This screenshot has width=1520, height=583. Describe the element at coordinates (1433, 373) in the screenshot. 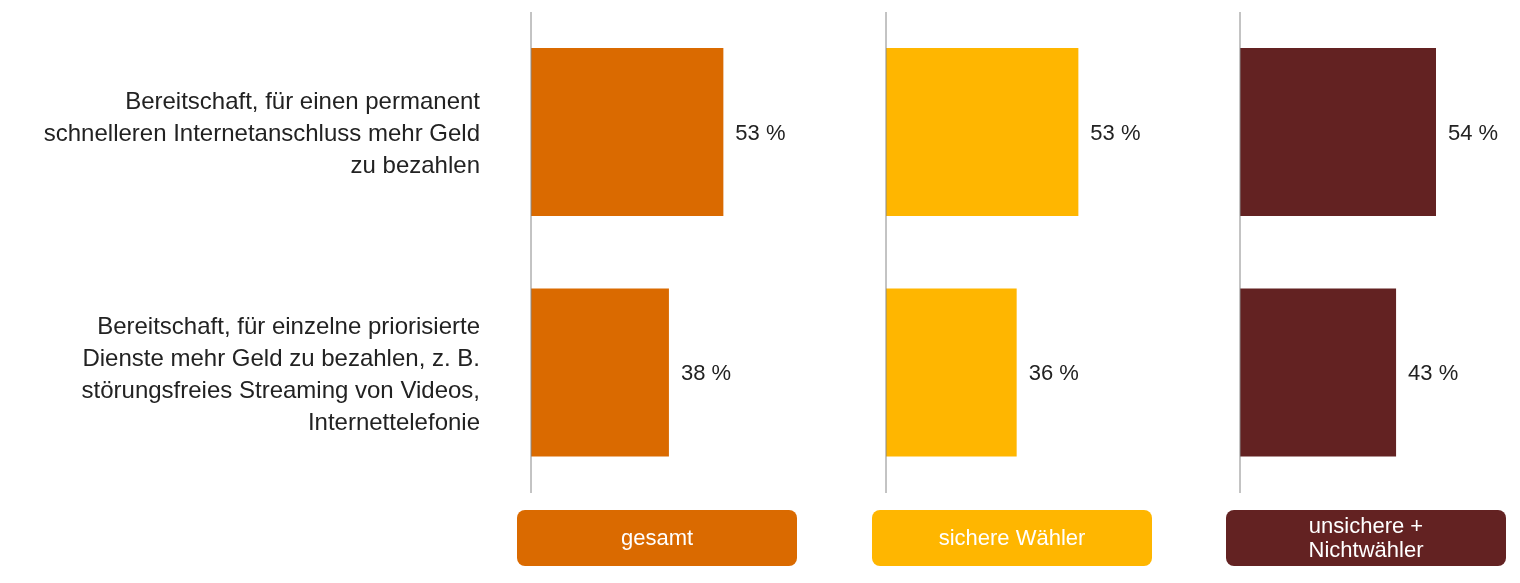

I see `data-label: 43 %` at that location.